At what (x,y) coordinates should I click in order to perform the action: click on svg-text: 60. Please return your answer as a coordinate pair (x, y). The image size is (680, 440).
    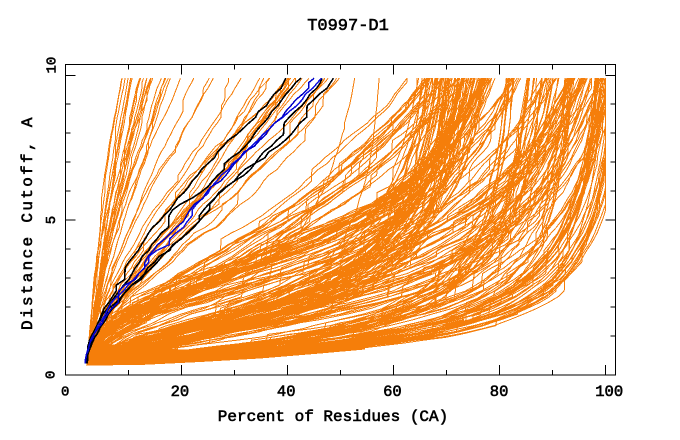
    Looking at the image, I should click on (392, 392).